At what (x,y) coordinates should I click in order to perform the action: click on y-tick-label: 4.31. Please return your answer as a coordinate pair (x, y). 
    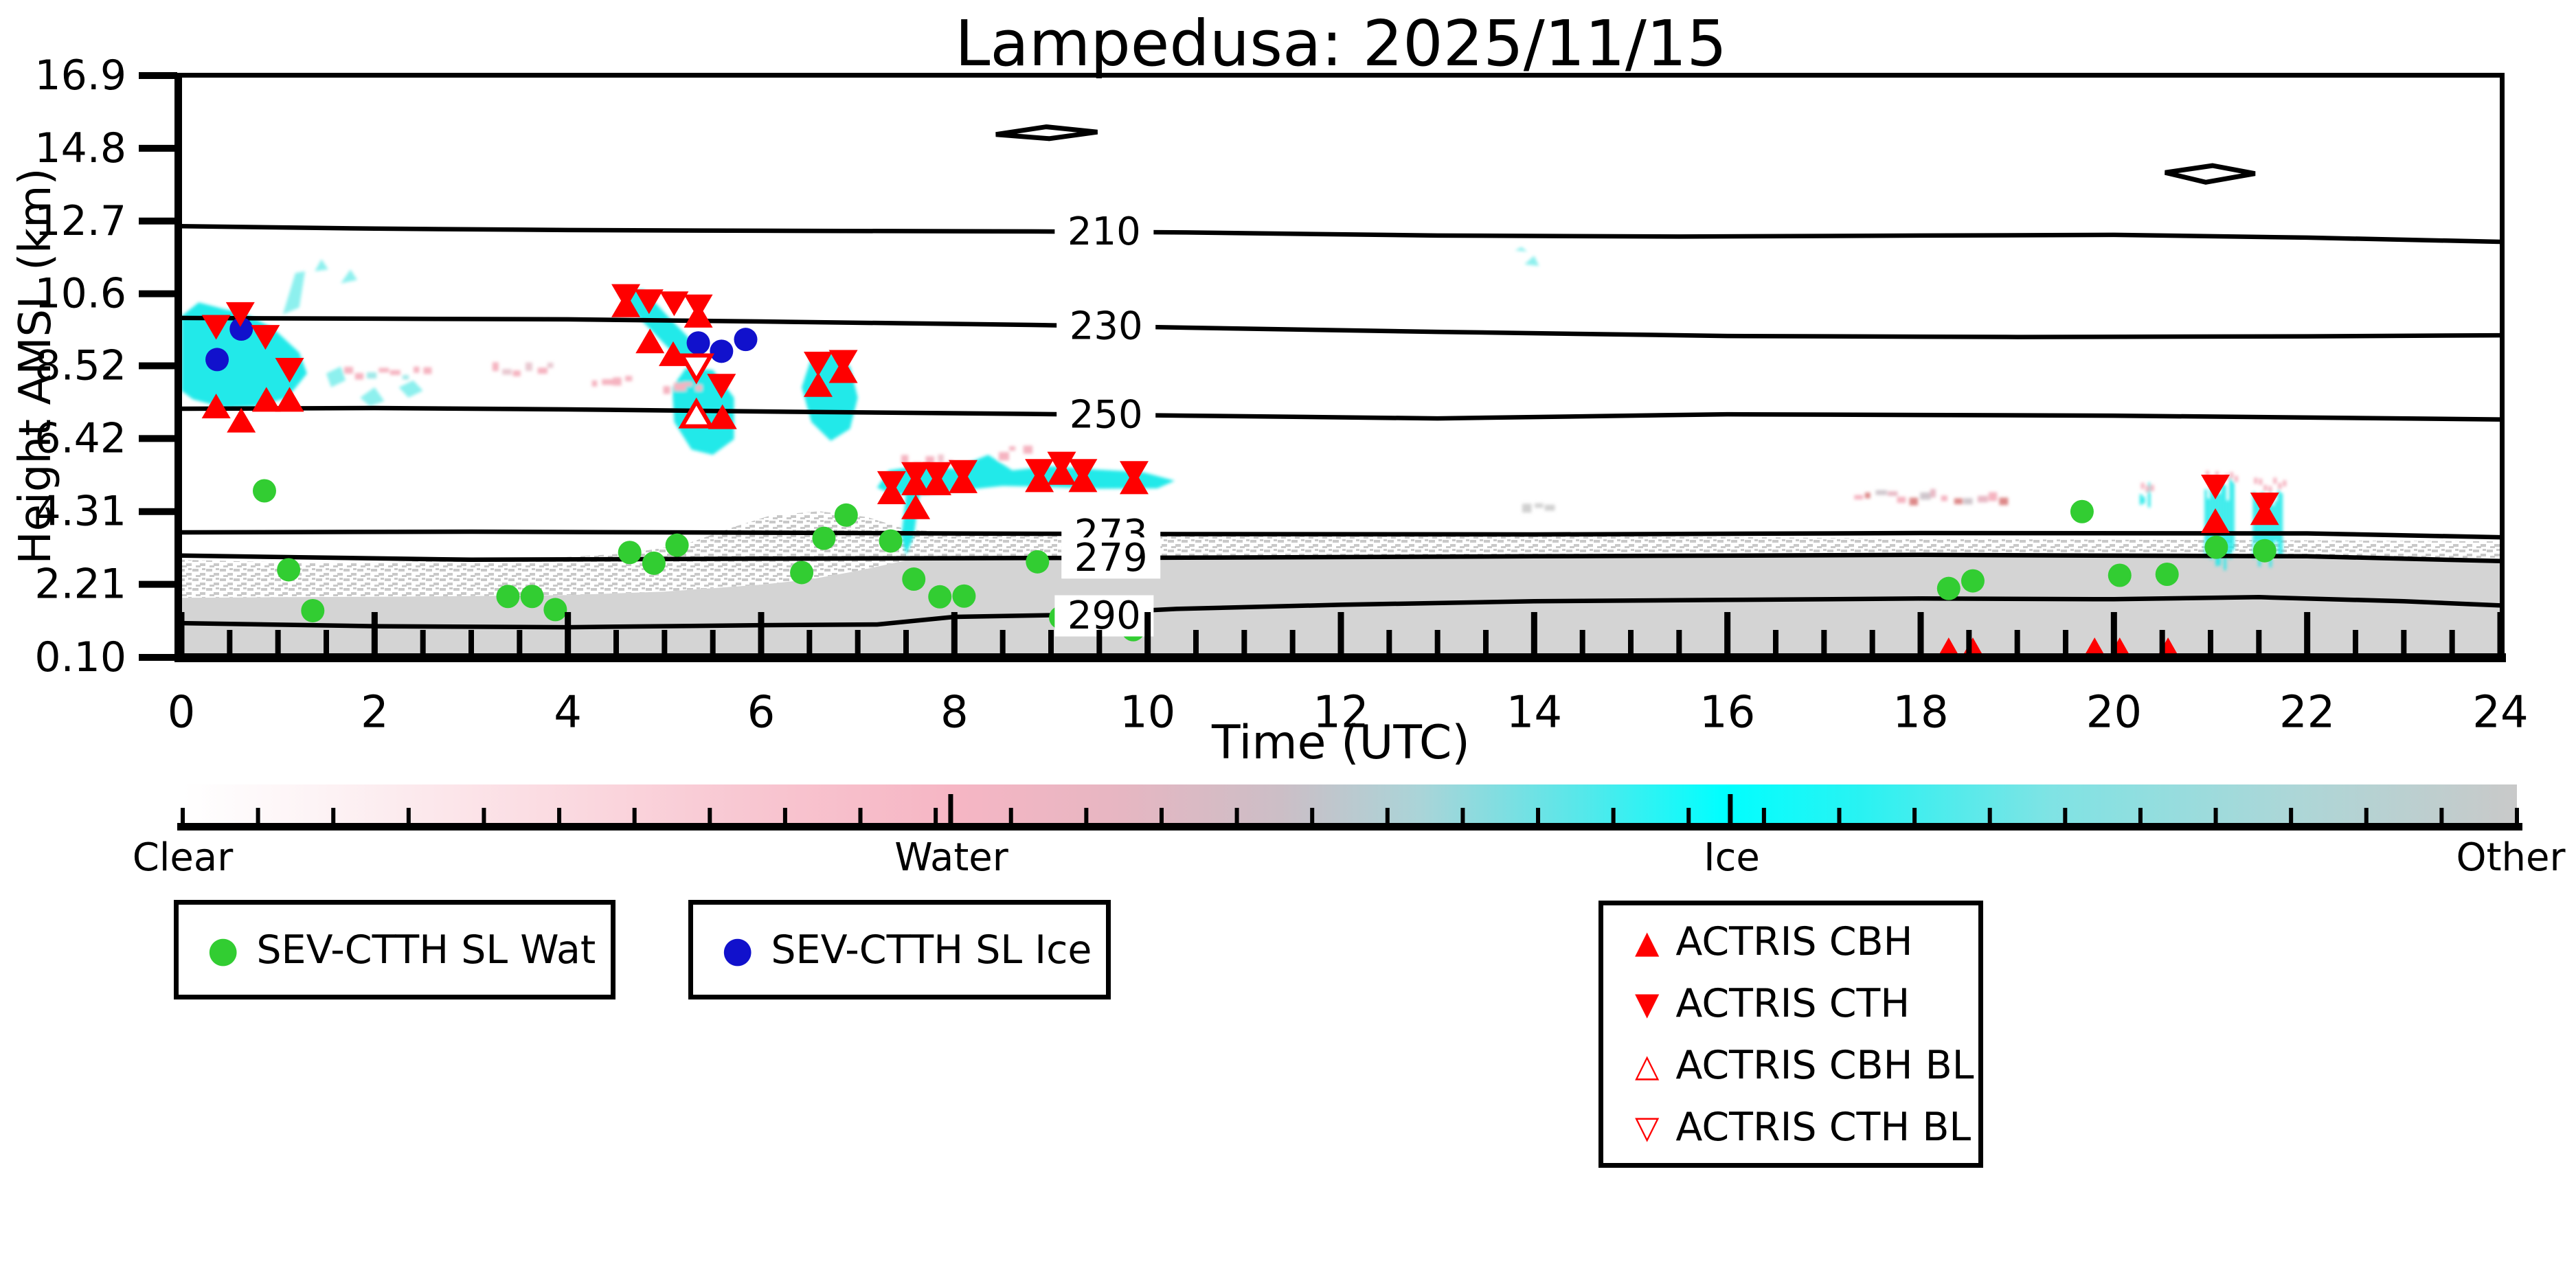
    Looking at the image, I should click on (80, 512).